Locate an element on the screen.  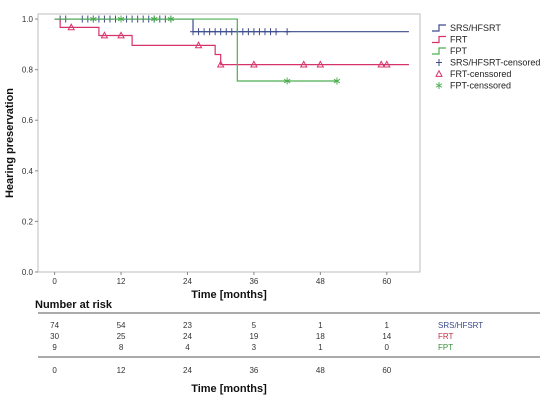
y-axis-title: Hearing preservation is located at coordinates (10, 143).